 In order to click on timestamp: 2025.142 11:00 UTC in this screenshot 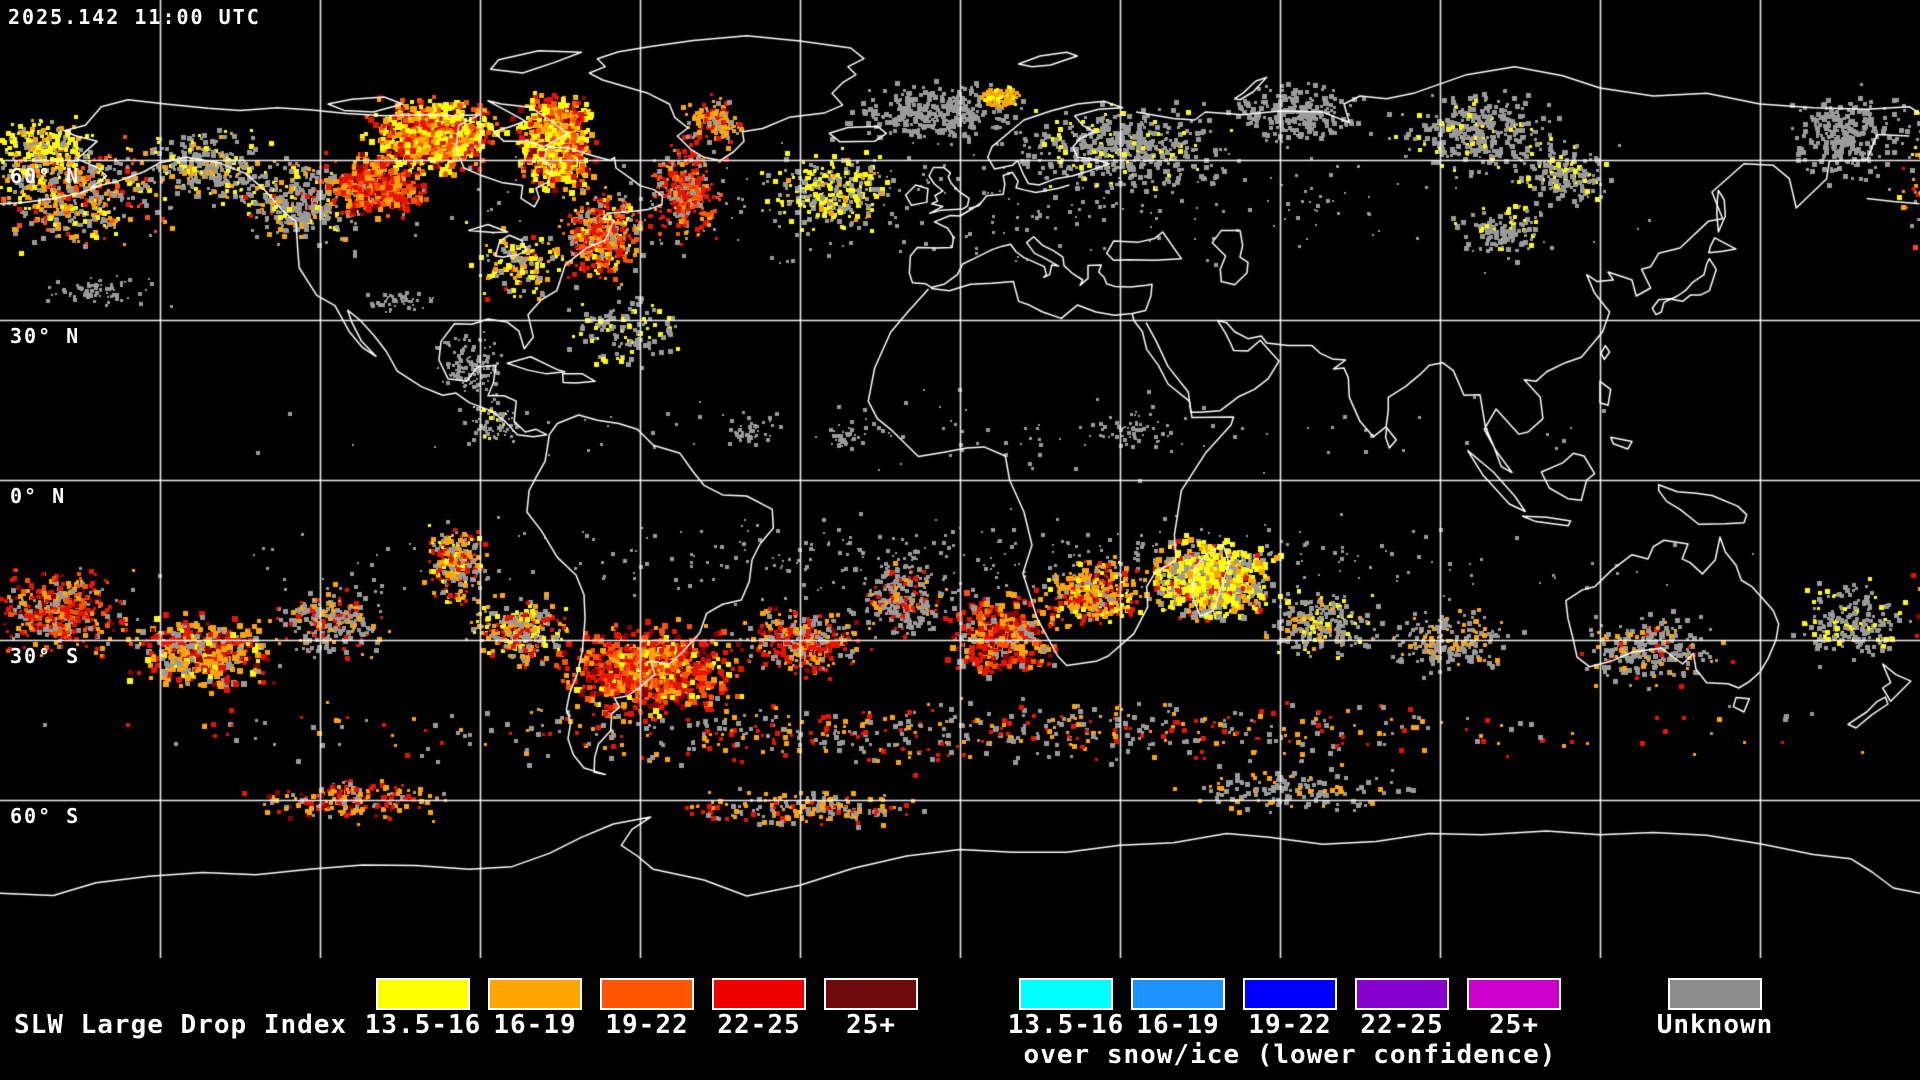, I will do `click(134, 17)`.